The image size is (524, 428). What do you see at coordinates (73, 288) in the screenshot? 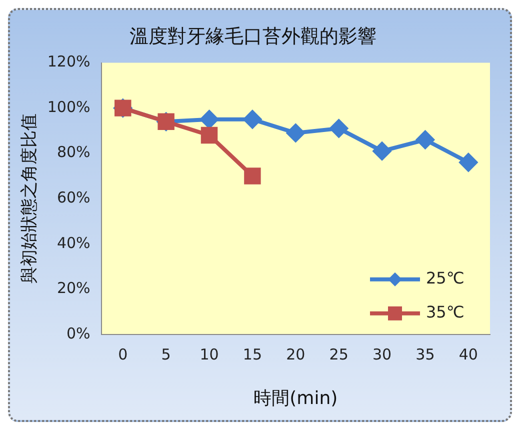
I see `y-tick-label: 20%` at bounding box center [73, 288].